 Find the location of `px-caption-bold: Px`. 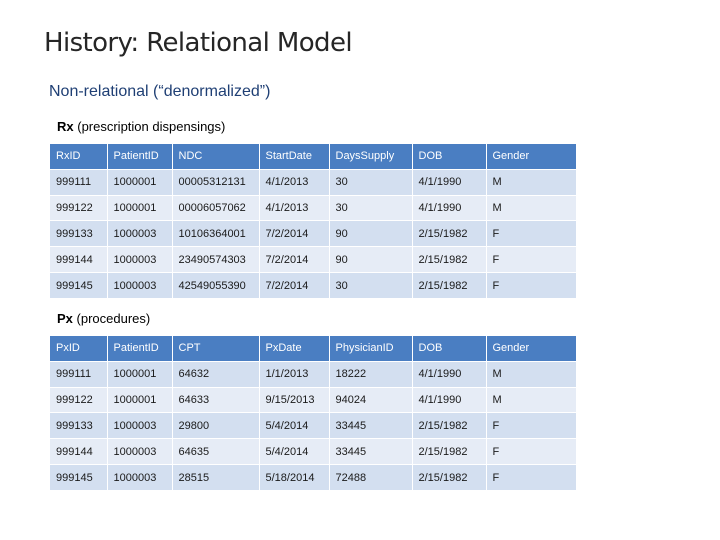

px-caption-bold: Px is located at coordinates (65, 318).